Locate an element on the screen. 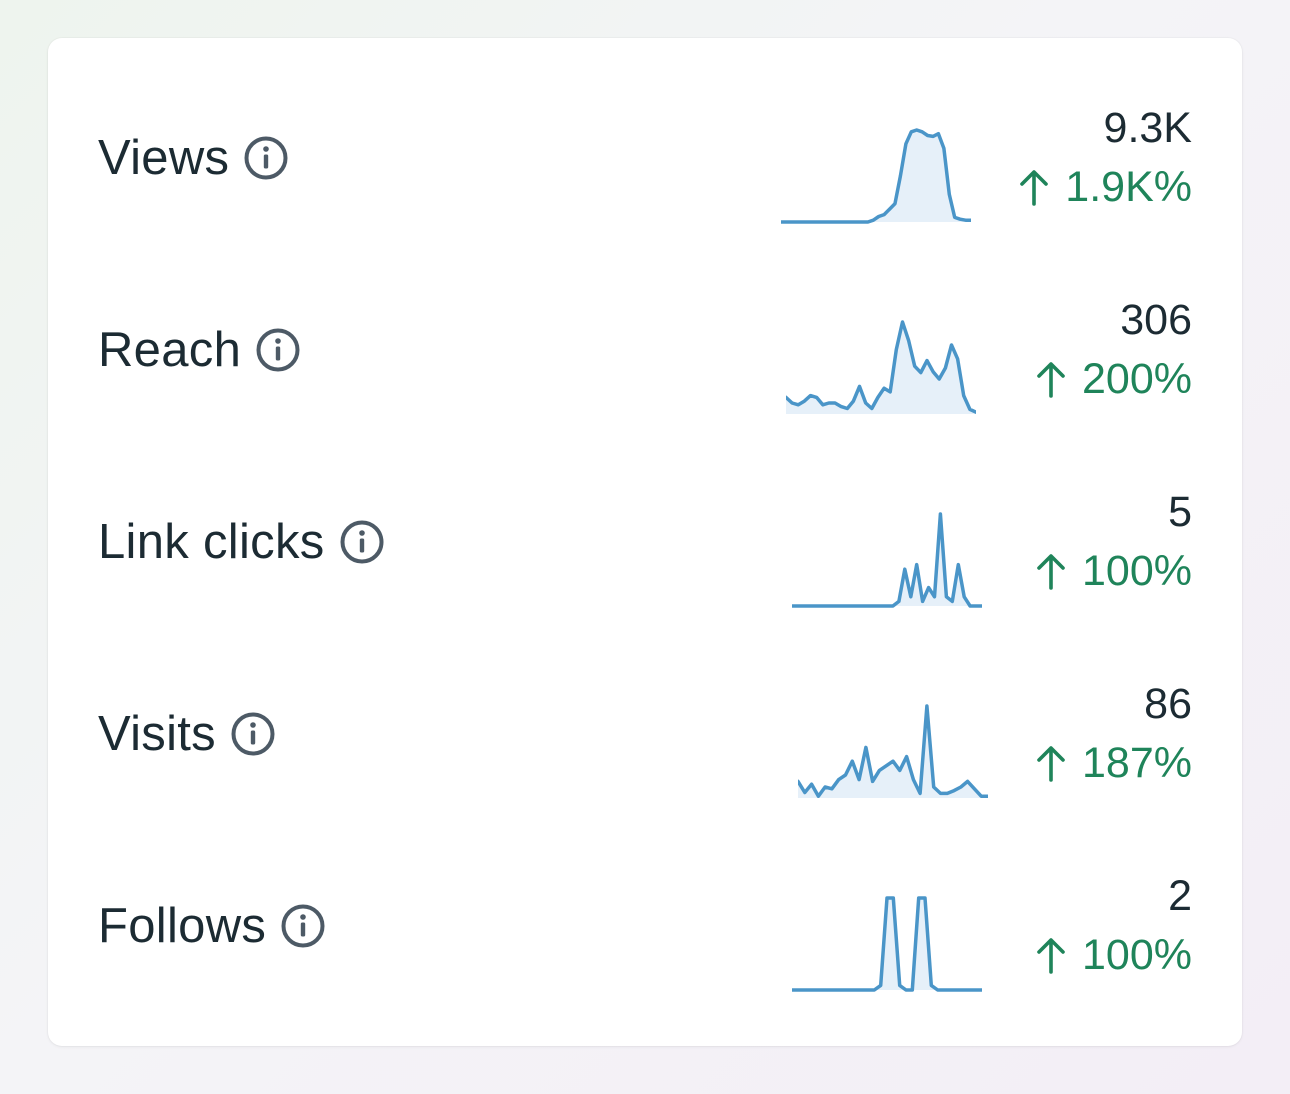 This screenshot has height=1094, width=1290. metric-change-value: 187% is located at coordinates (1137, 763).